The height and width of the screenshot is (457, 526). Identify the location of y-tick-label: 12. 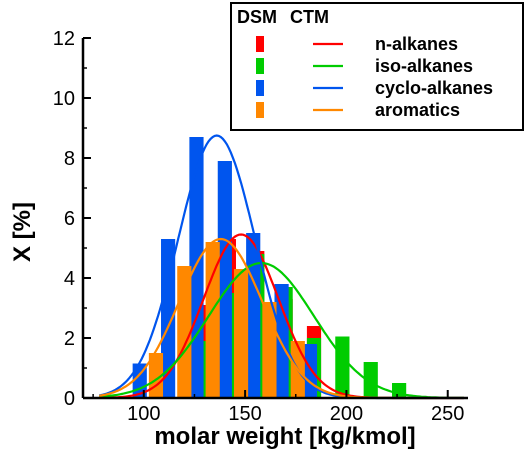
(64, 39).